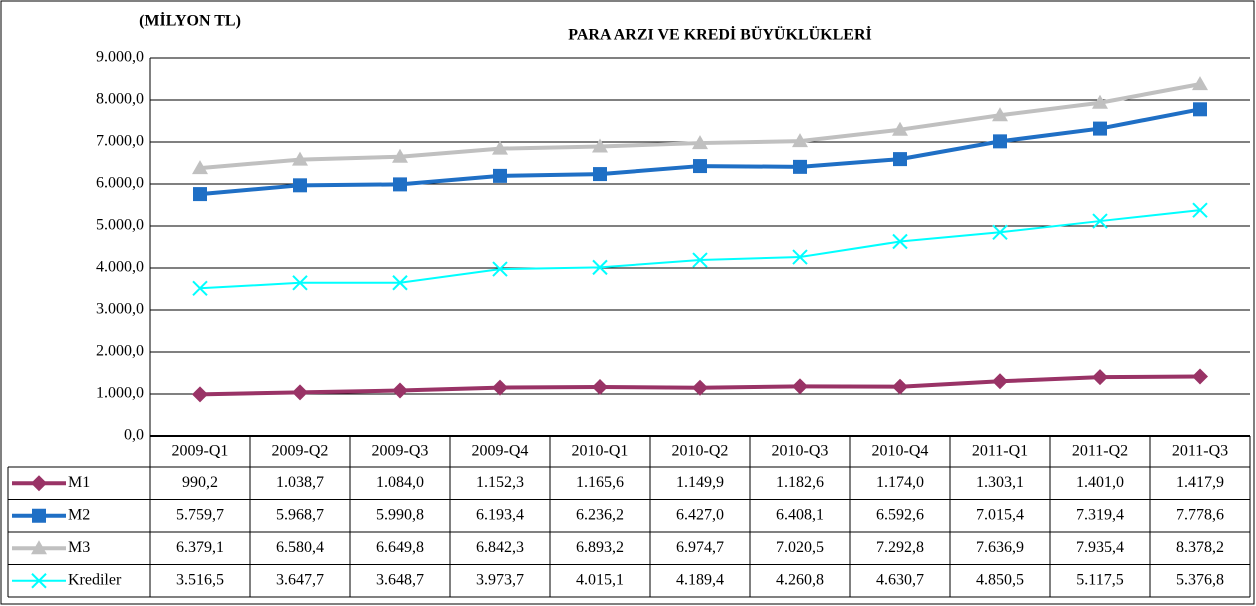  Describe the element at coordinates (700, 579) in the screenshot. I see `table-value: 4.189,4` at that location.